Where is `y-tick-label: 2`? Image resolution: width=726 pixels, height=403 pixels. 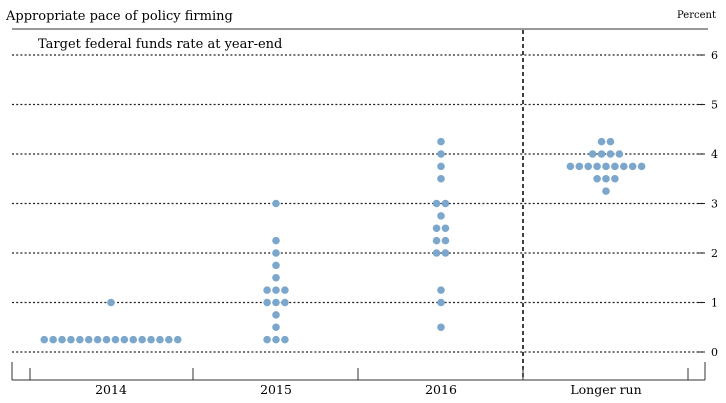 y-tick-label: 2 is located at coordinates (714, 253).